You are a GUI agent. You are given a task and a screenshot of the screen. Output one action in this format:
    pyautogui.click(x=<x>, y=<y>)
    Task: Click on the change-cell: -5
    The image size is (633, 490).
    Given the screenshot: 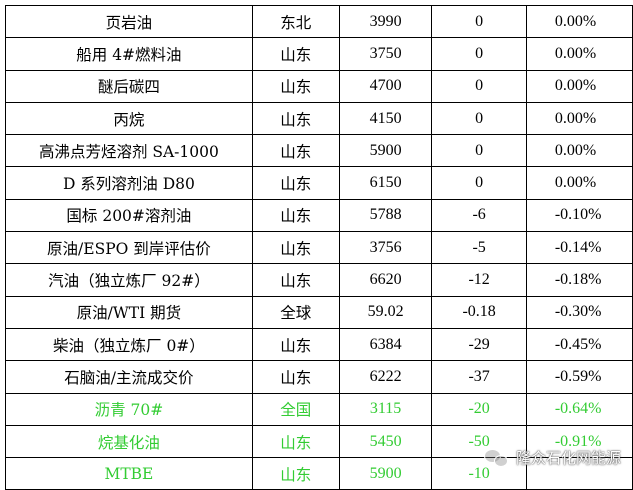 What is the action you would take?
    pyautogui.click(x=479, y=248)
    